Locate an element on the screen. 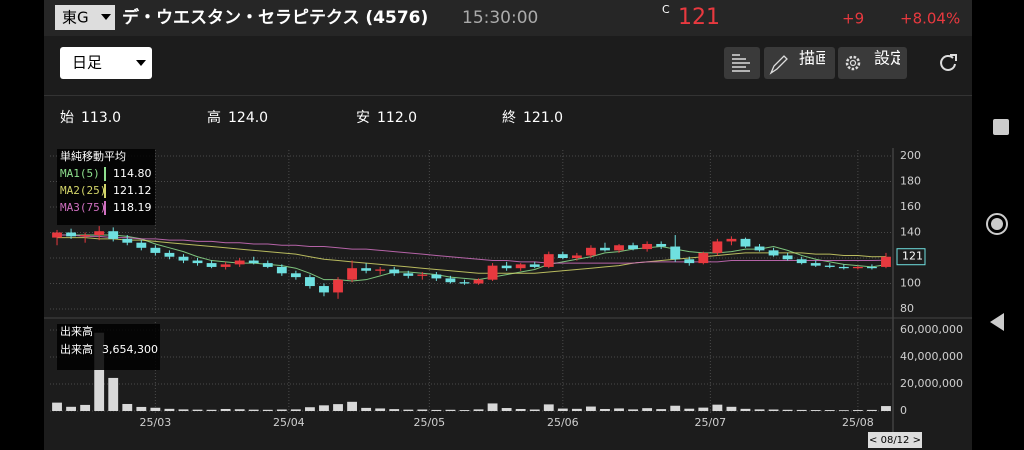  period-select is located at coordinates (106, 63).